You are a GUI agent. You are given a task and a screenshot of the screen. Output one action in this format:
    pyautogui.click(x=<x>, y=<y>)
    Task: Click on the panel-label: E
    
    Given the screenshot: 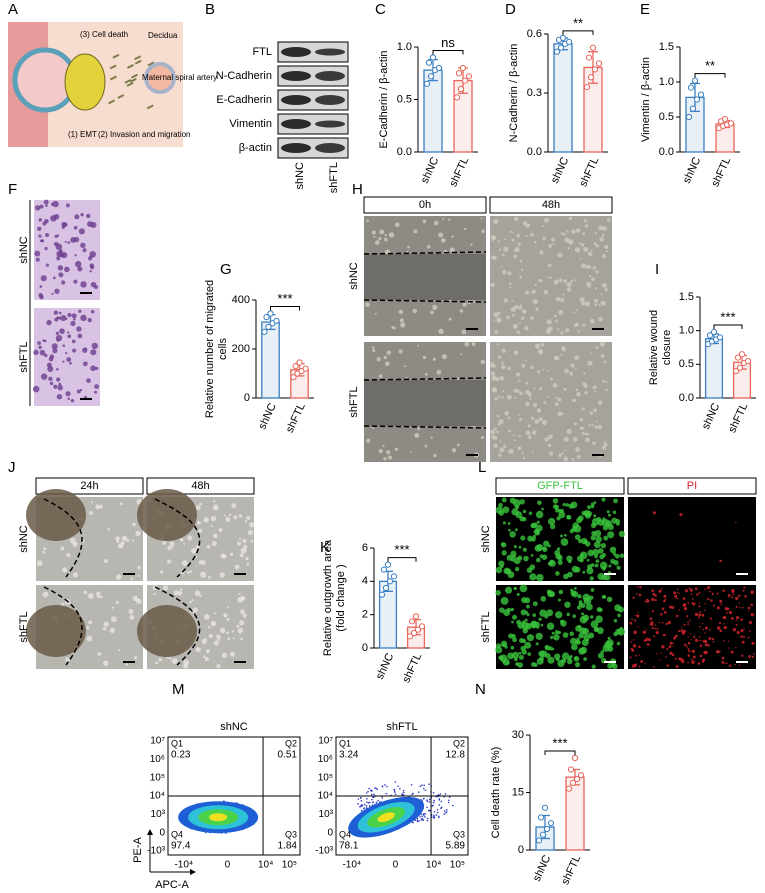 What is the action you would take?
    pyautogui.click(x=645, y=9)
    